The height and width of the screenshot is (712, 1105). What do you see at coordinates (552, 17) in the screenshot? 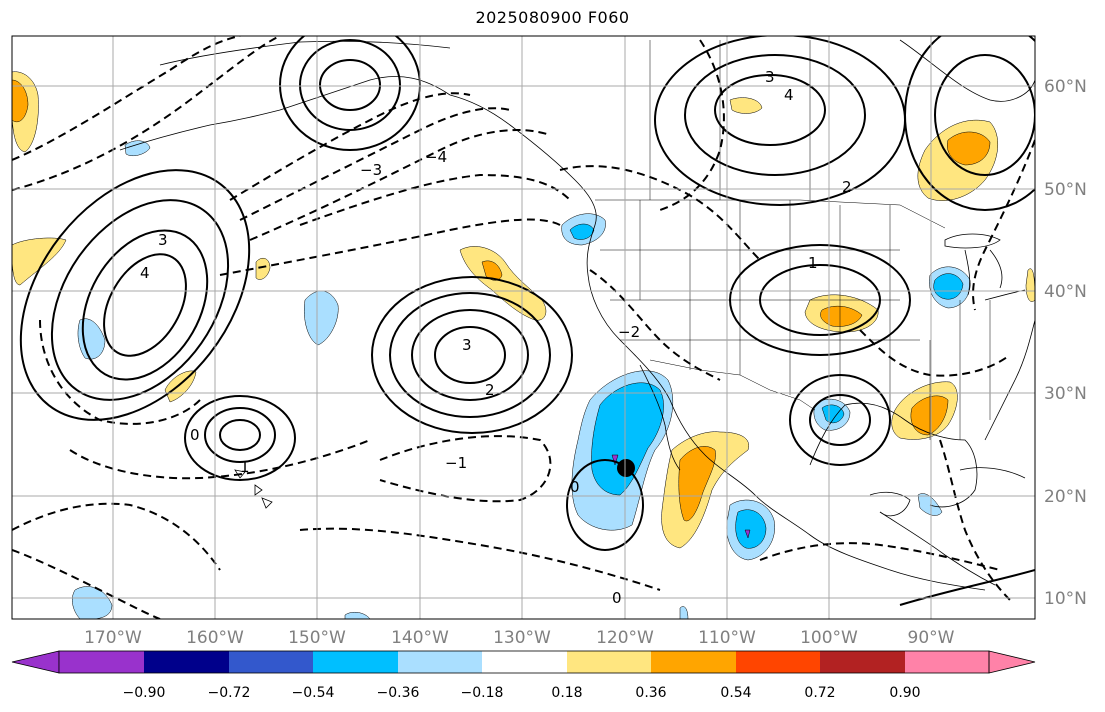
I see `map-title: 2025080900 F060` at bounding box center [552, 17].